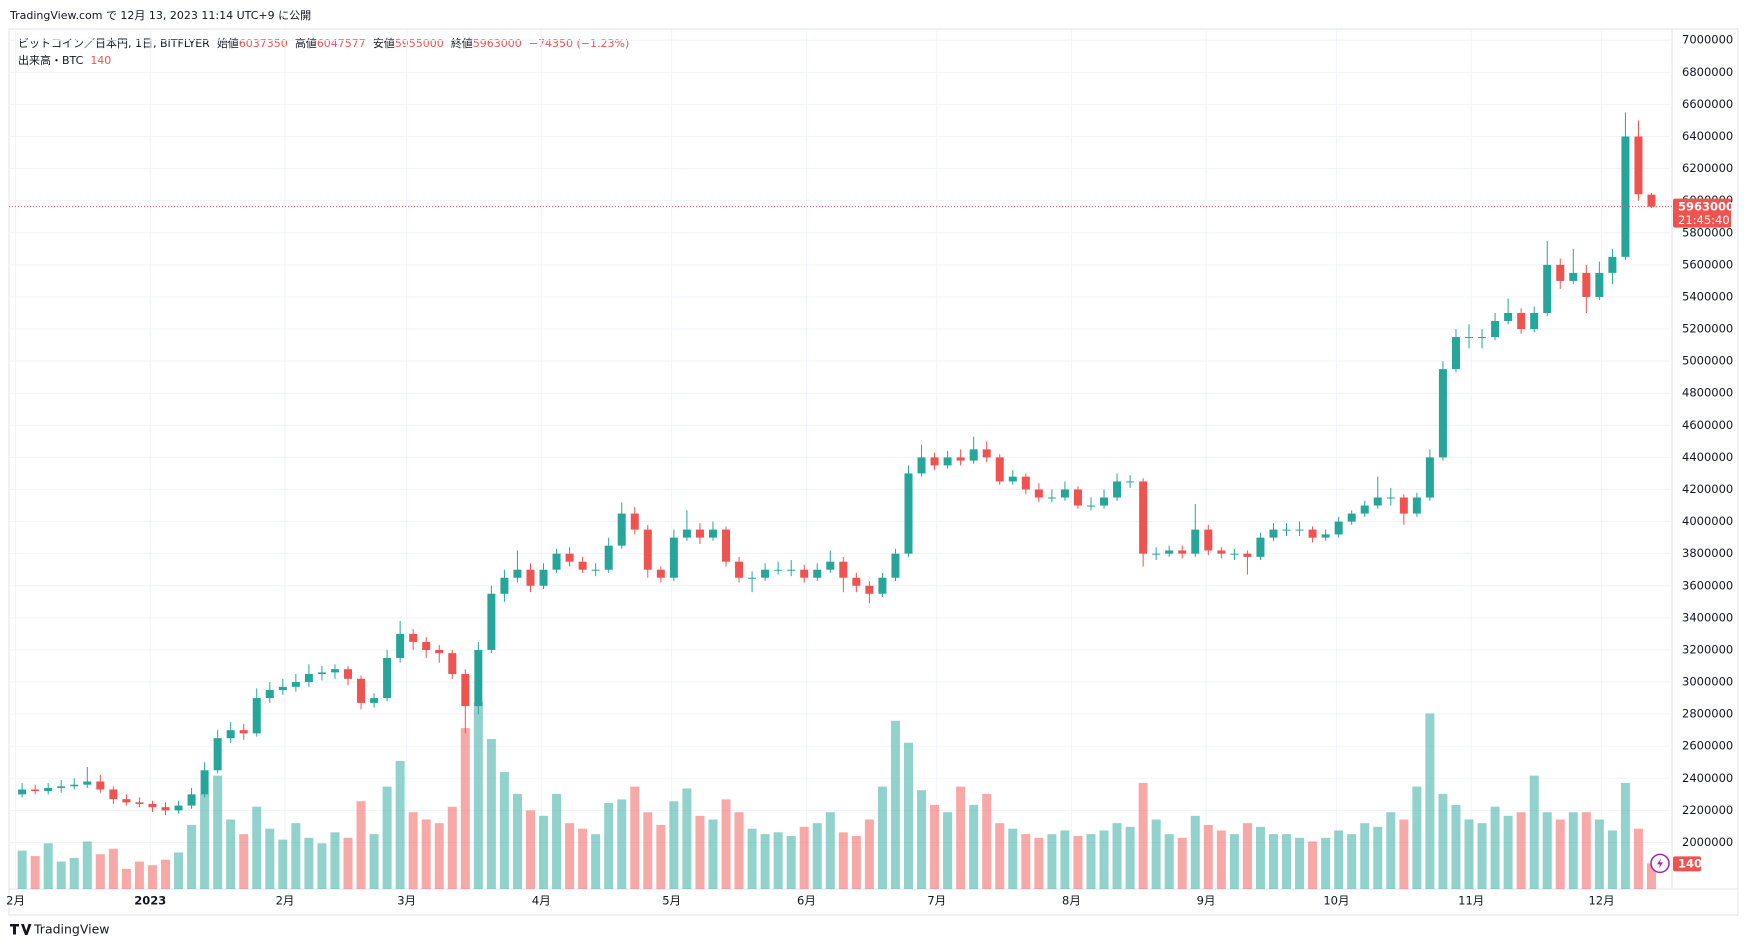 Image resolution: width=1747 pixels, height=950 pixels. What do you see at coordinates (1707, 489) in the screenshot?
I see `y-tick-label: 4200000` at bounding box center [1707, 489].